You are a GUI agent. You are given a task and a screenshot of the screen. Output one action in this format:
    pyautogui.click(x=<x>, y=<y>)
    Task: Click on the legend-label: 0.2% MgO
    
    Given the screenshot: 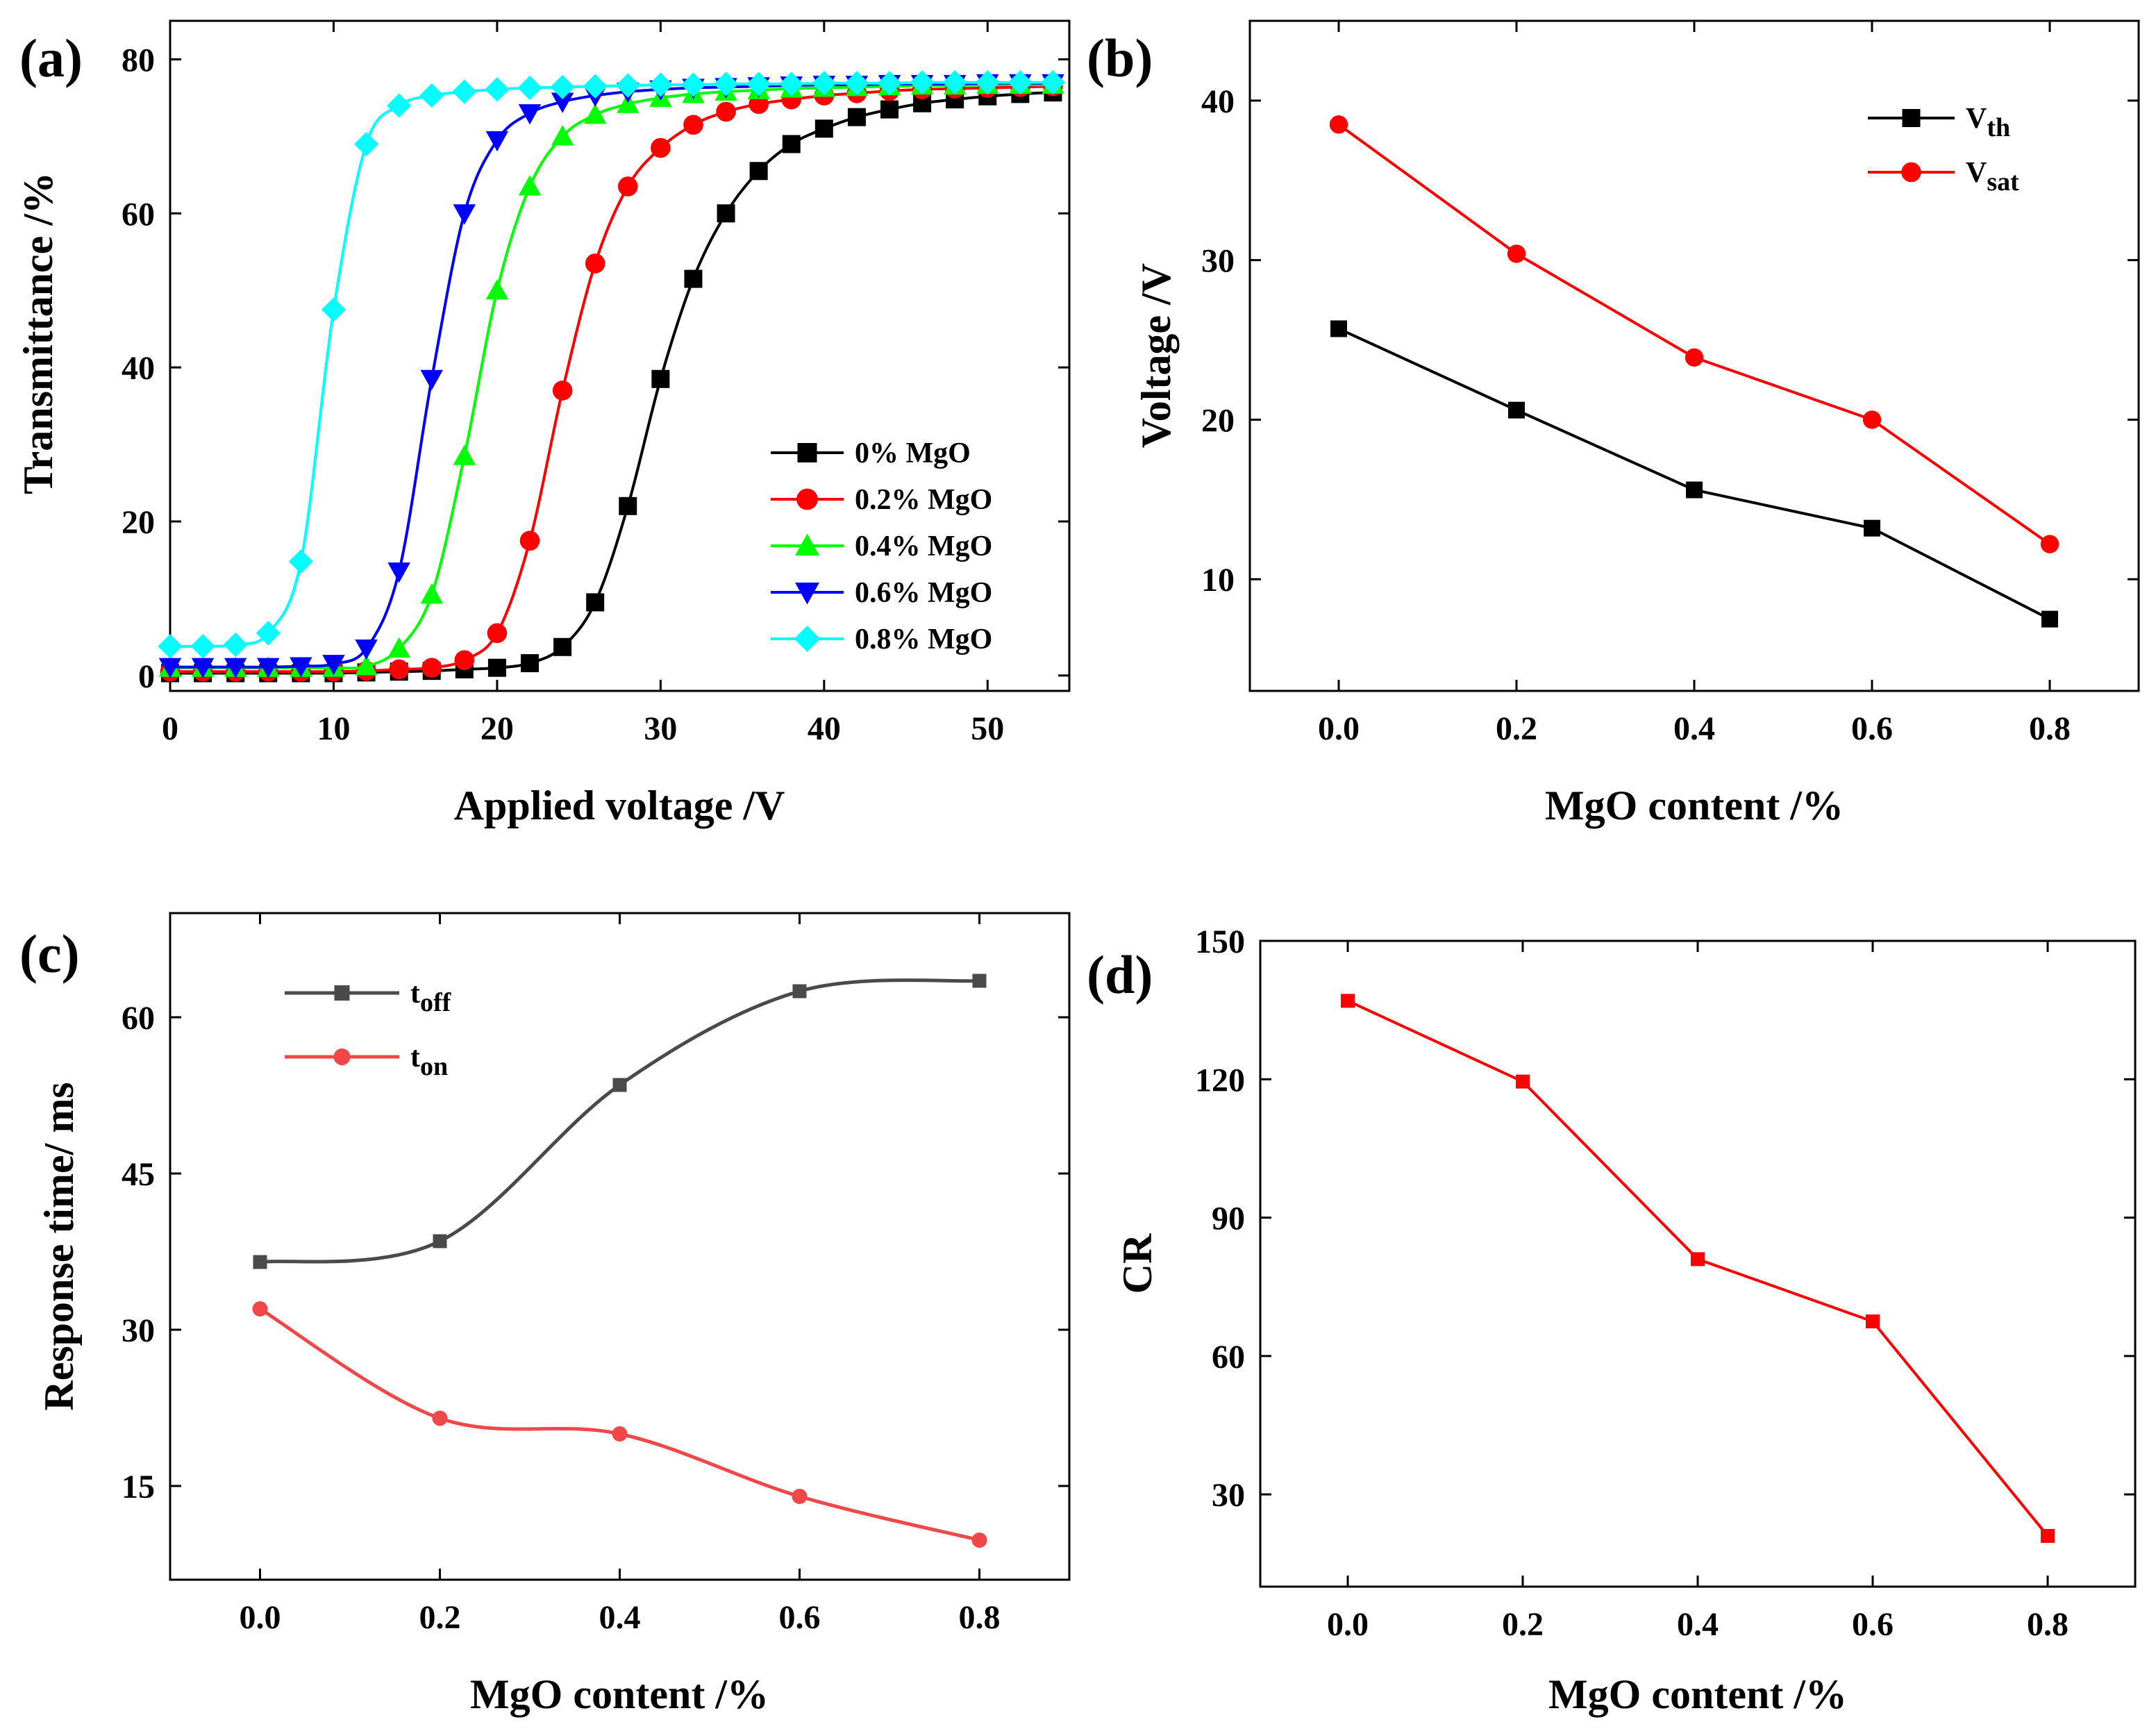 What is the action you would take?
    pyautogui.click(x=924, y=500)
    